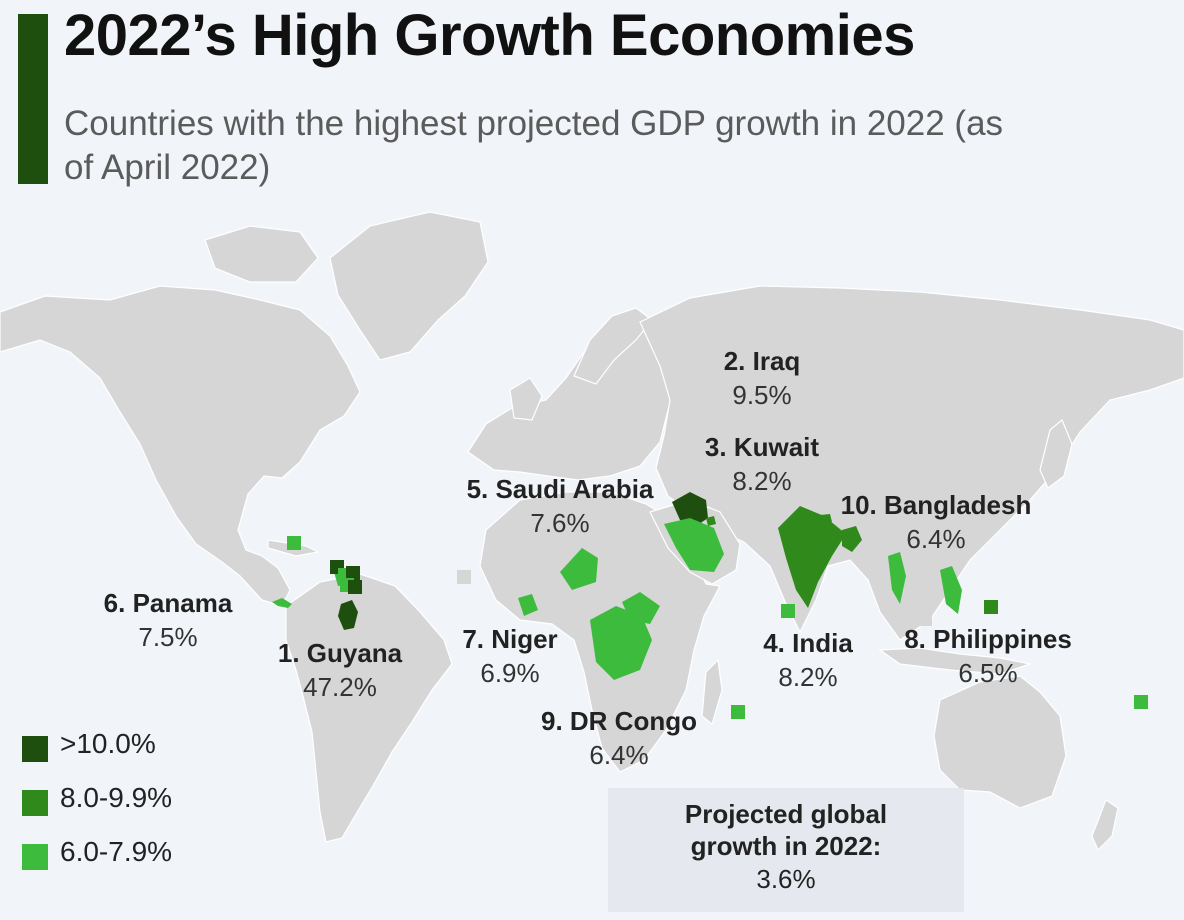 The height and width of the screenshot is (920, 1184). What do you see at coordinates (690, 509) in the screenshot?
I see `iraq-region` at bounding box center [690, 509].